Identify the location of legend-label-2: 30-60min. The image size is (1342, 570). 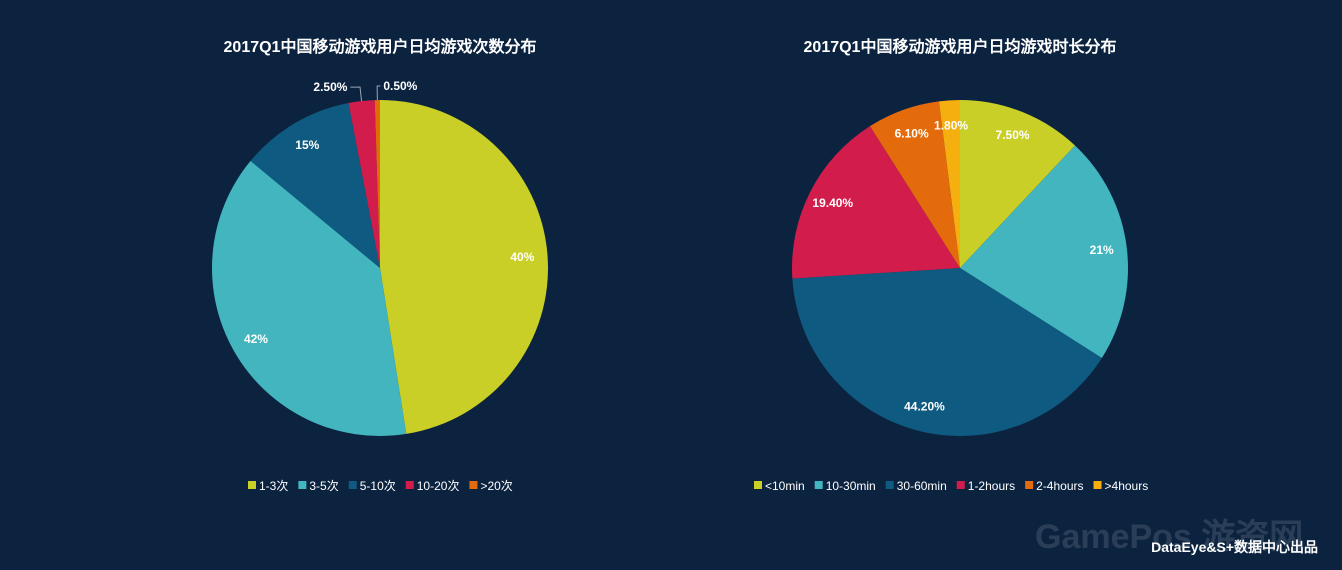
(922, 486).